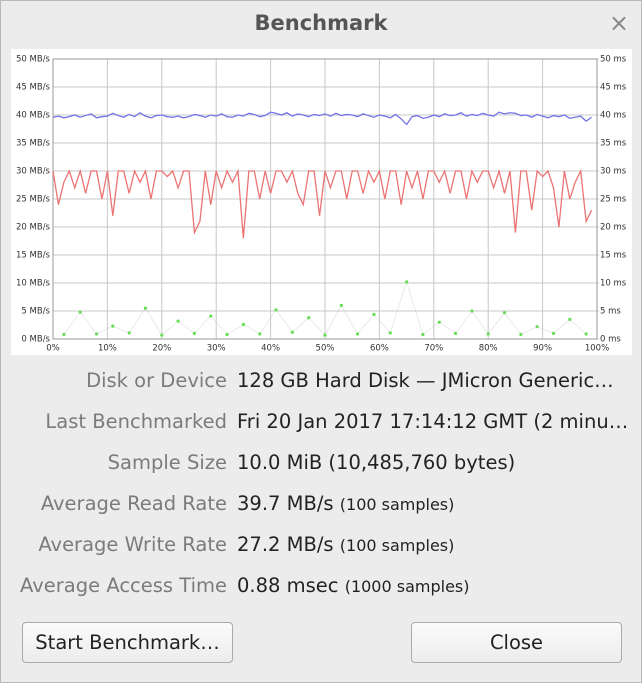 The image size is (642, 683). What do you see at coordinates (270, 349) in the screenshot?
I see `x-tick-label: 40%` at bounding box center [270, 349].